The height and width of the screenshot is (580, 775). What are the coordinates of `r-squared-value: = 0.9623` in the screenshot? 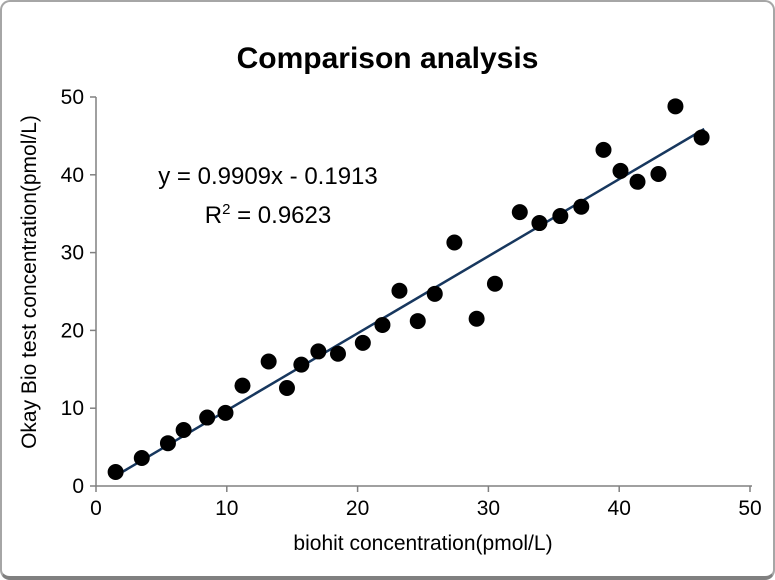 It's located at (281, 215).